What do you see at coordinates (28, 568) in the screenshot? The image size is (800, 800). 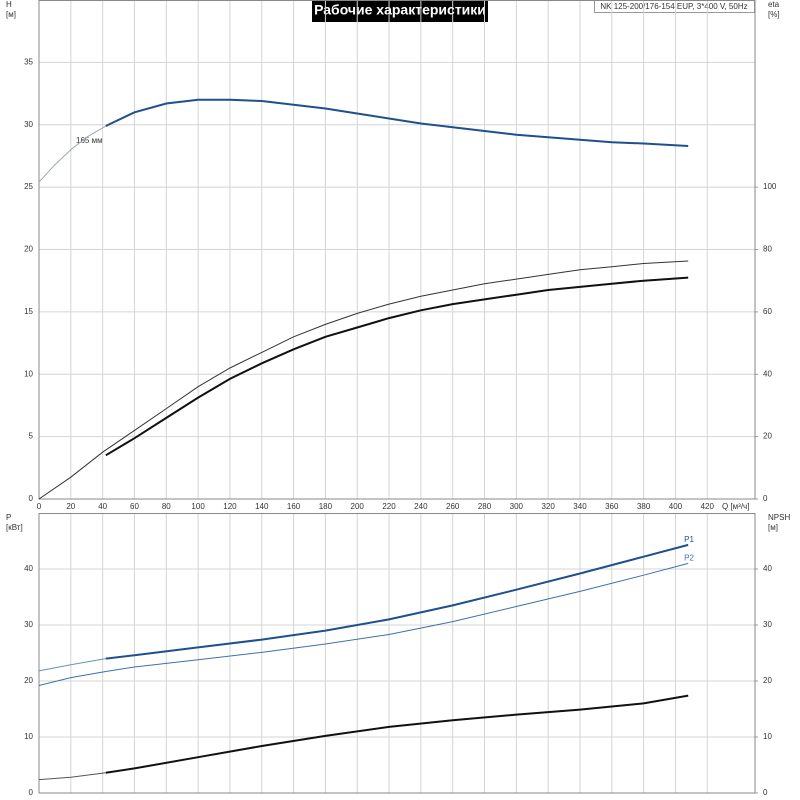 I see `y-tick-label: 40` at bounding box center [28, 568].